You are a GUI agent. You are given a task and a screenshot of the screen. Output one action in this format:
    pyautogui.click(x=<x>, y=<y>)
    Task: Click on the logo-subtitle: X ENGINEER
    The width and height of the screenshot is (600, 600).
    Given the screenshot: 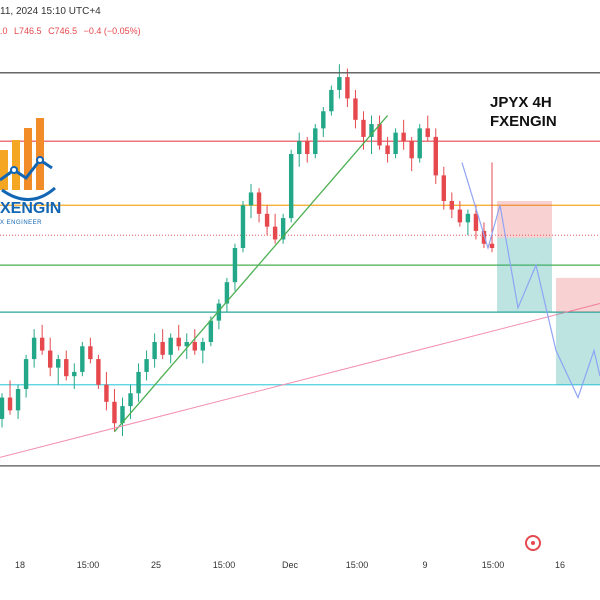 What is the action you would take?
    pyautogui.click(x=21, y=223)
    